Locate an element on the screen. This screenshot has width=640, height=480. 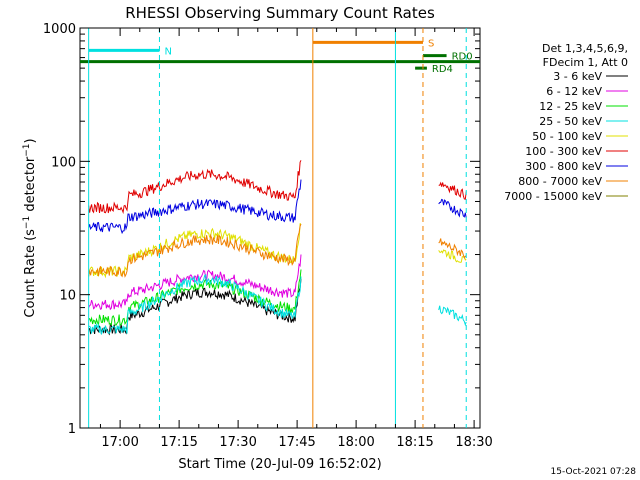
legend-entry-label: 25 - 50 keV is located at coordinates (570, 121).